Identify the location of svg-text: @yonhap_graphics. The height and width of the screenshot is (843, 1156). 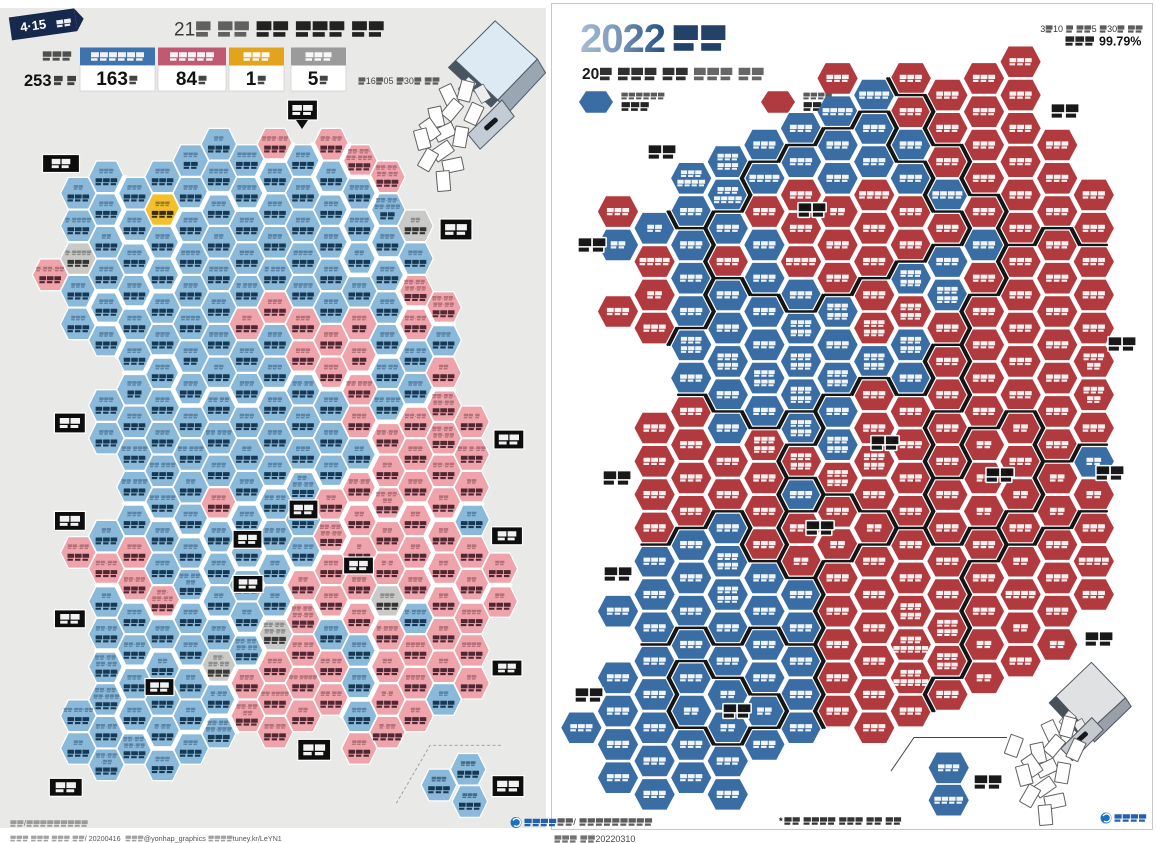
(175, 838).